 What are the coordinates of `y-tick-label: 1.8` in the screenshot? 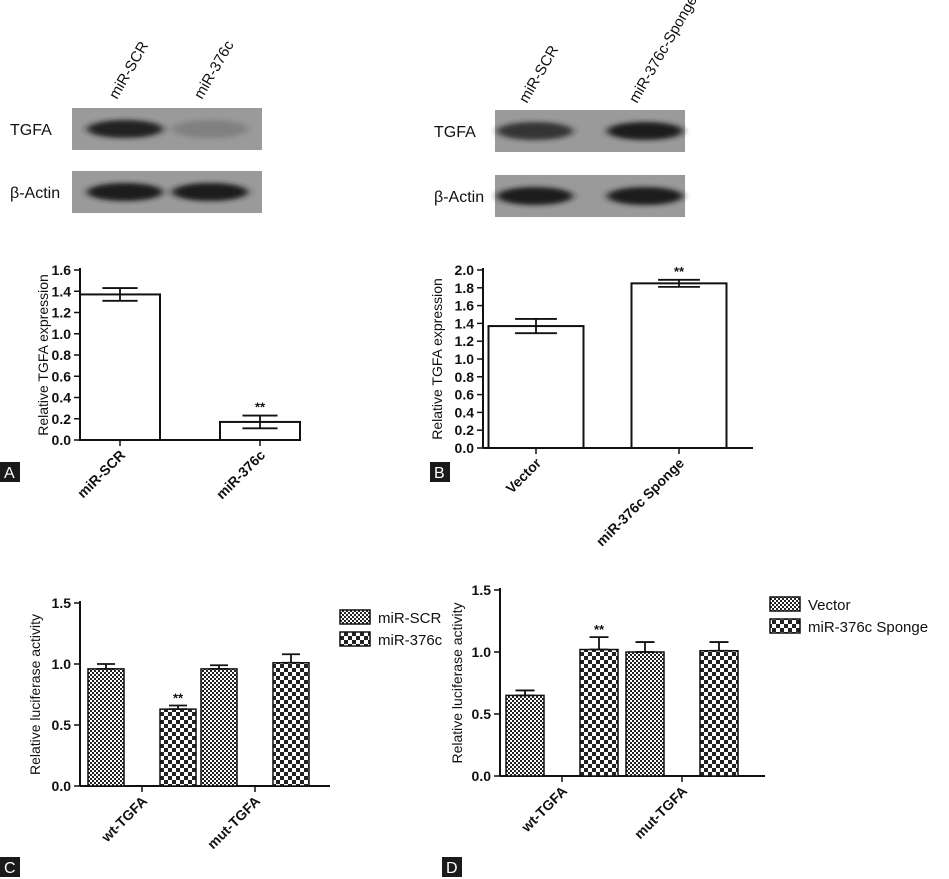 It's located at (465, 288).